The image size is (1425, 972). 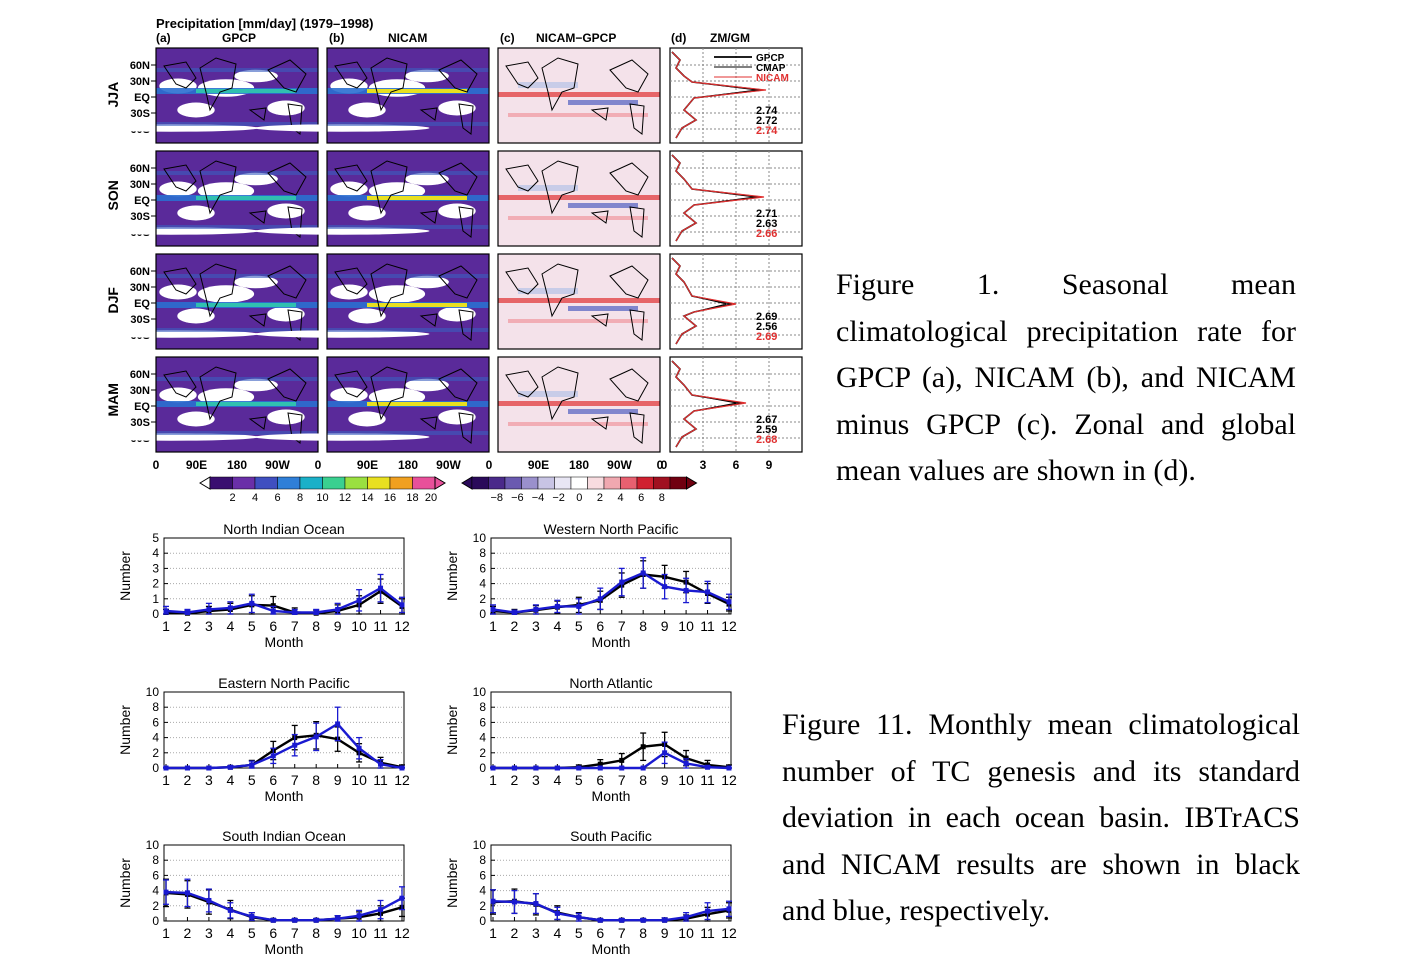 I want to click on x-tick-label: 7, so click(x=295, y=626).